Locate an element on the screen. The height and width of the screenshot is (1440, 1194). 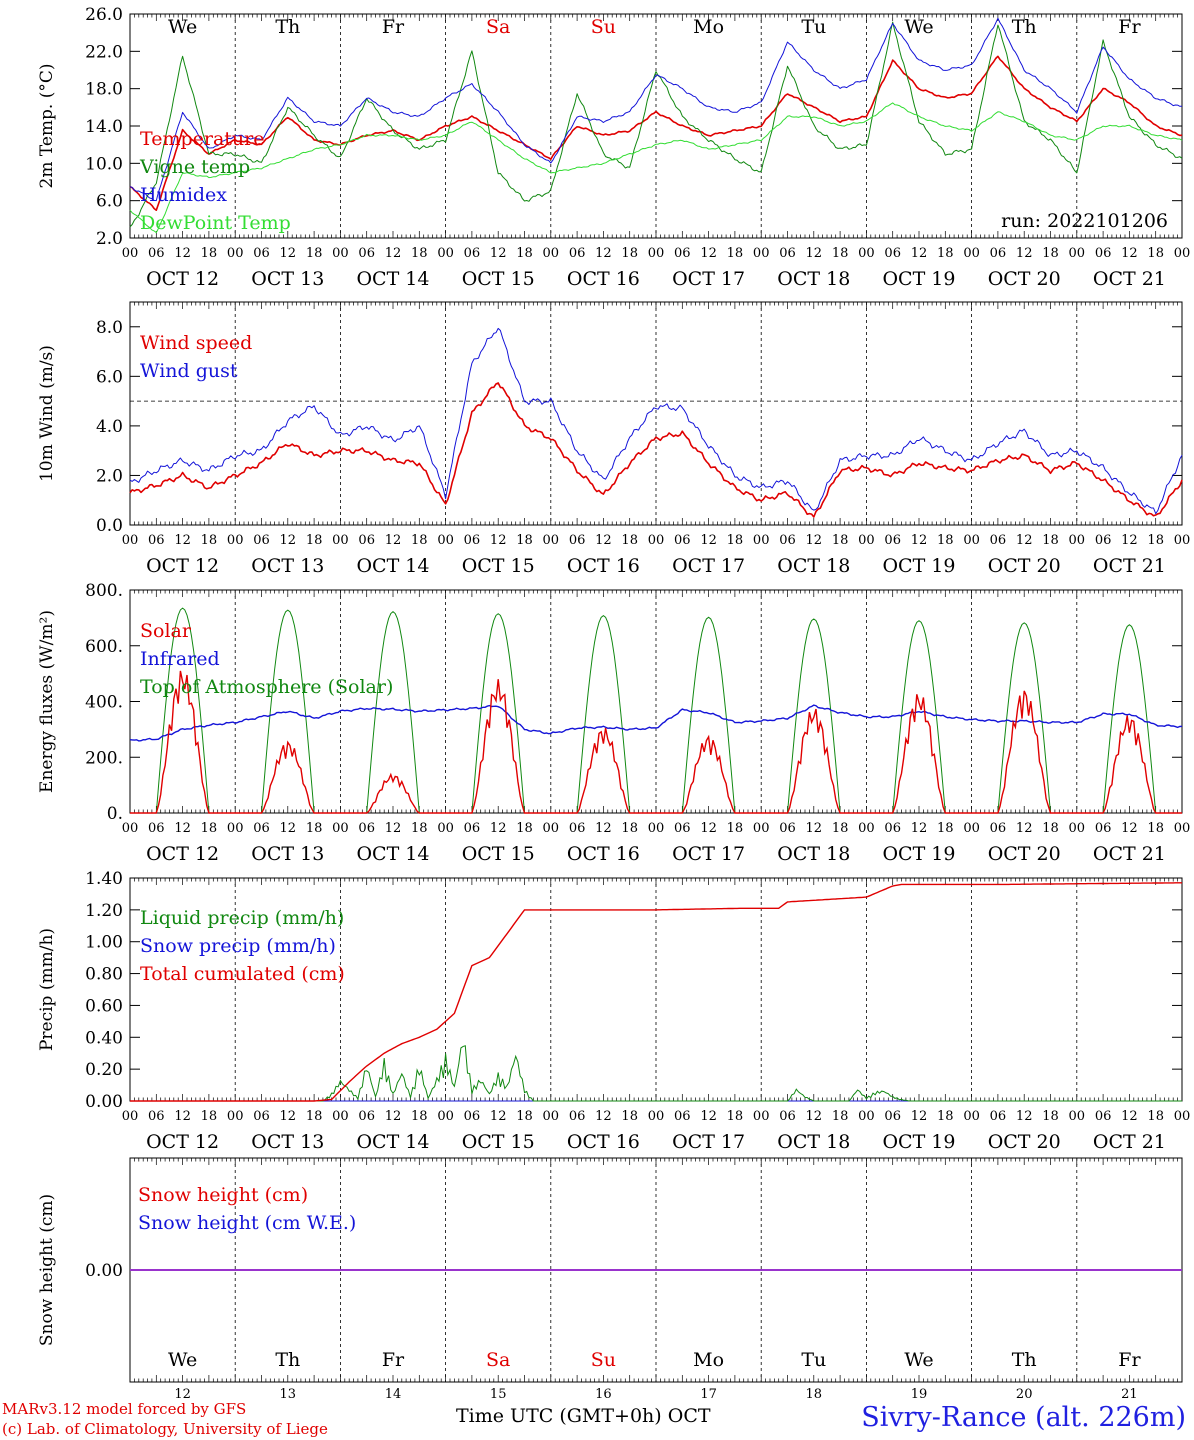
y-tick-label: 1.40 is located at coordinates (104, 879).